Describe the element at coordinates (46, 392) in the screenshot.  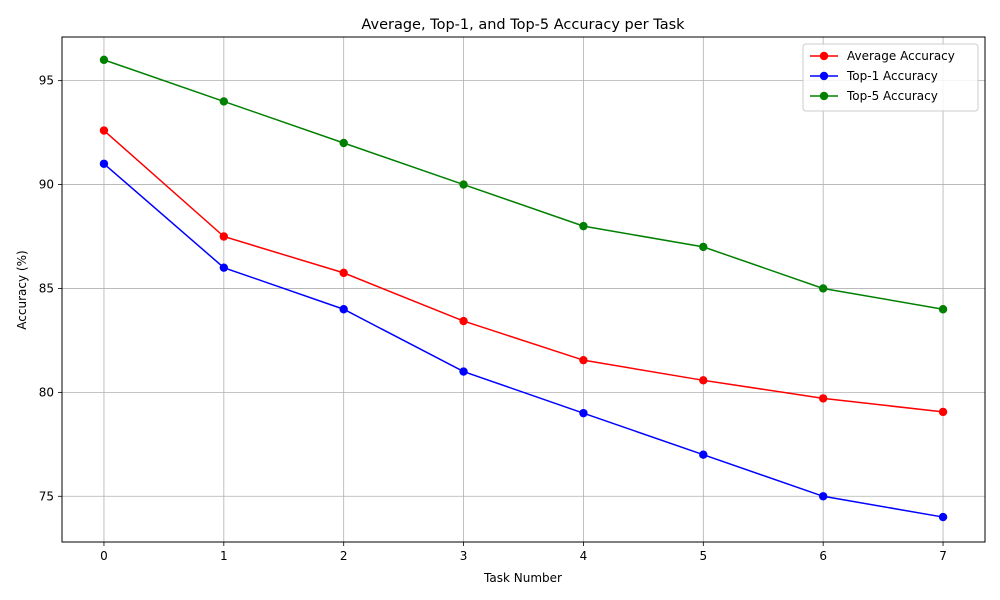
I see `y-tick-label: 80` at that location.